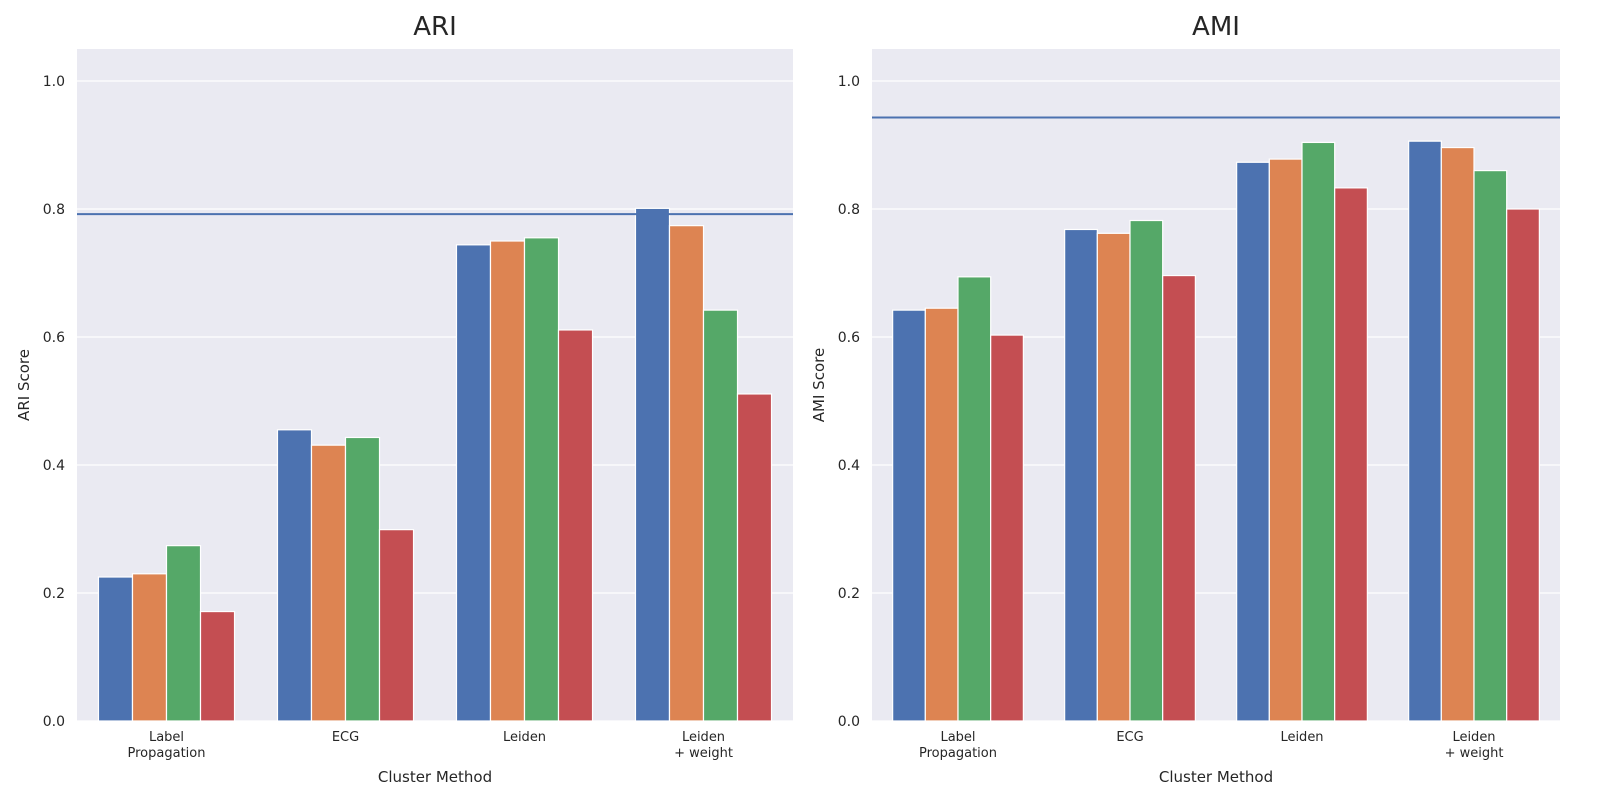 The image size is (1600, 800). What do you see at coordinates (849, 210) in the screenshot?
I see `ami-ytick-label: 0.8` at bounding box center [849, 210].